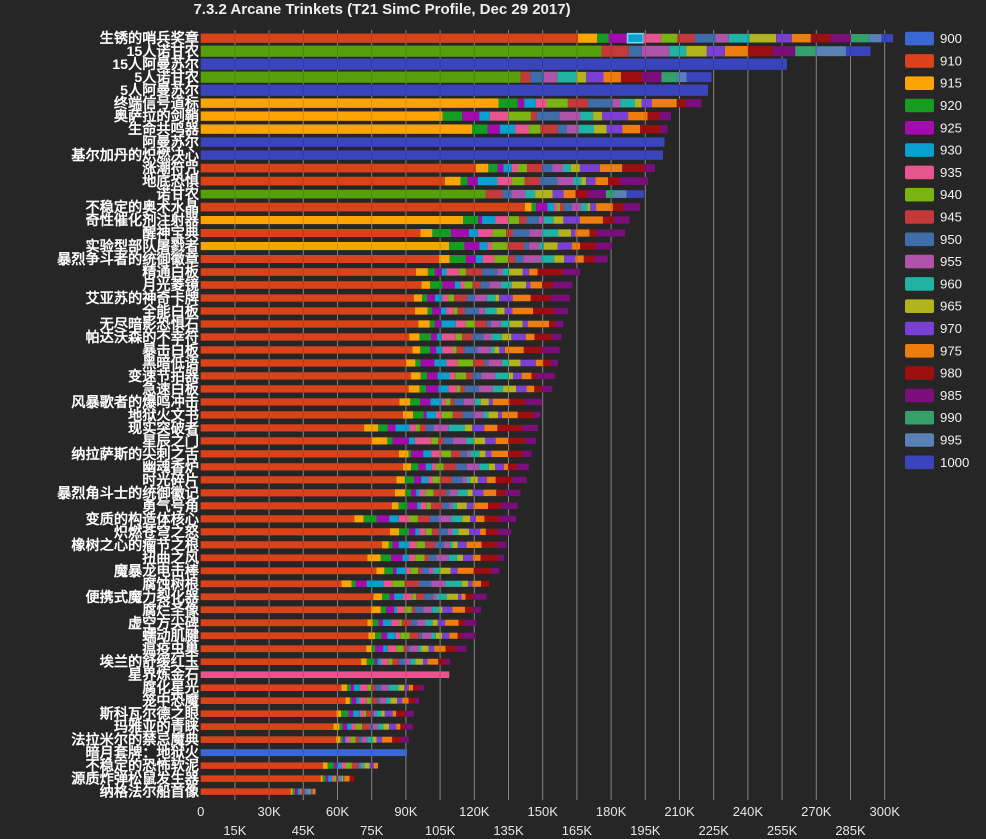 The image size is (986, 839). What do you see at coordinates (170, 311) in the screenshot?
I see `svg-text: 全能白板` at bounding box center [170, 311].